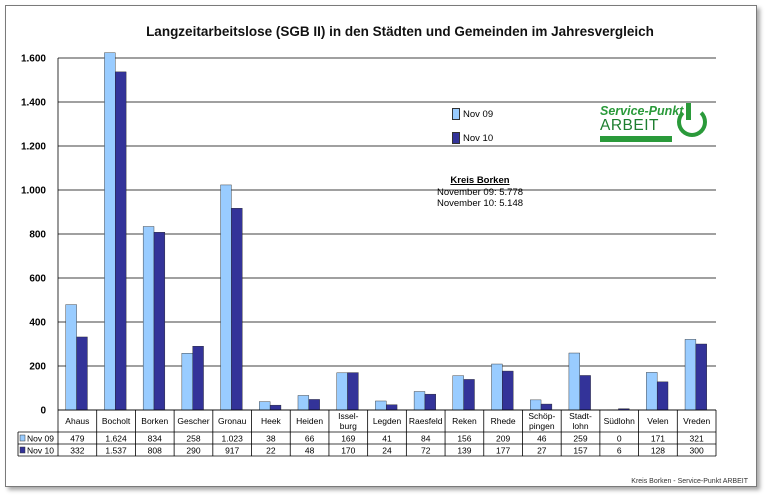 The width and height of the screenshot is (768, 496). I want to click on y-tick-label: 600, so click(37, 279).